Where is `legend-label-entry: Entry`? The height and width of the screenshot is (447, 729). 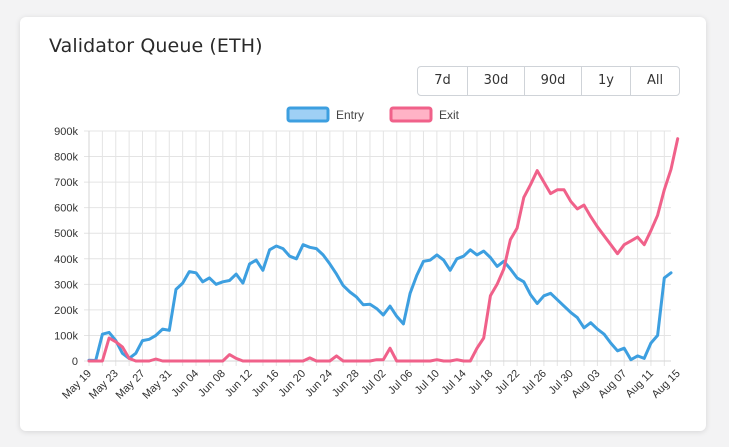
legend-label-entry: Entry is located at coordinates (350, 115).